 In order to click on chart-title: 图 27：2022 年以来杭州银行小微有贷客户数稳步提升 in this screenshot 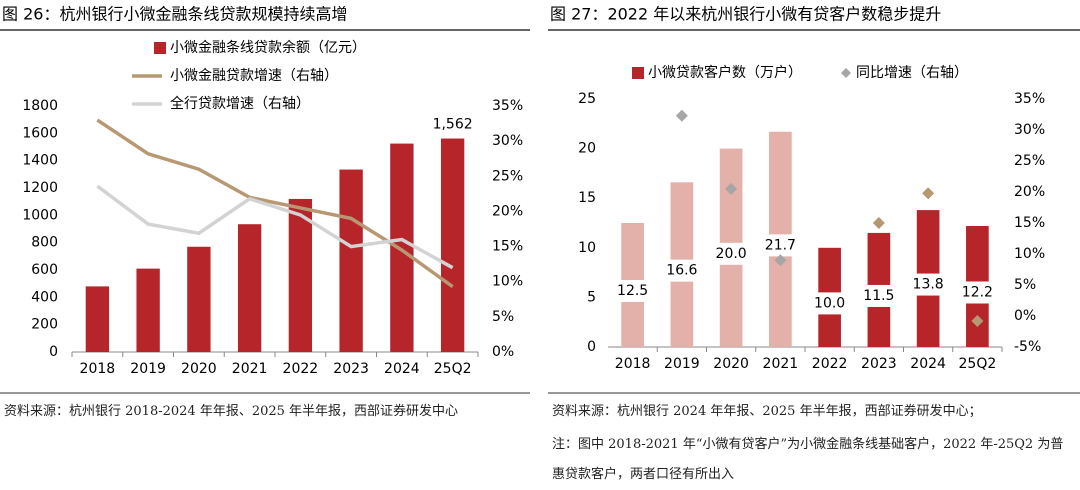, I will do `click(745, 14)`.